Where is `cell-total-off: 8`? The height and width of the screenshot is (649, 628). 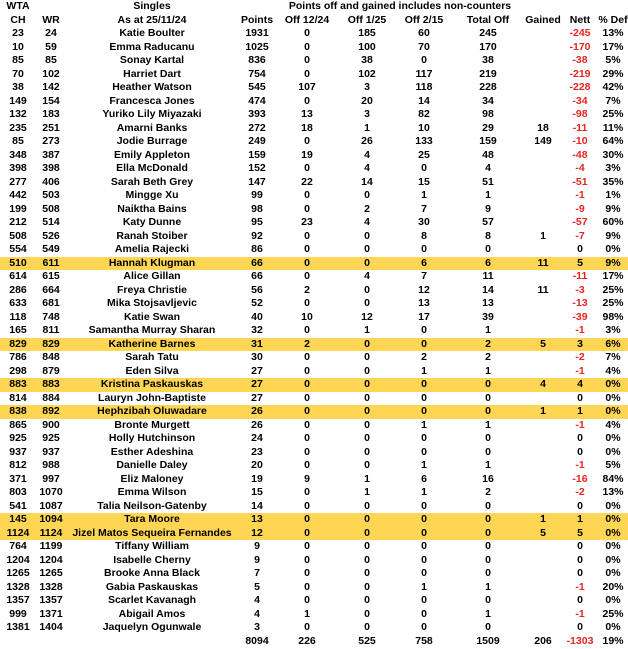
cell-total-off: 8 is located at coordinates (488, 235).